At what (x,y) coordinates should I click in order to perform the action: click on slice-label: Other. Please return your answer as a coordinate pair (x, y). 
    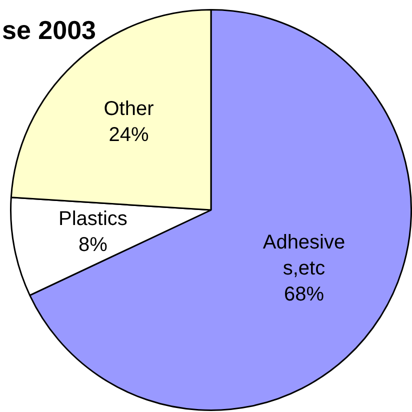
    Looking at the image, I should click on (129, 109).